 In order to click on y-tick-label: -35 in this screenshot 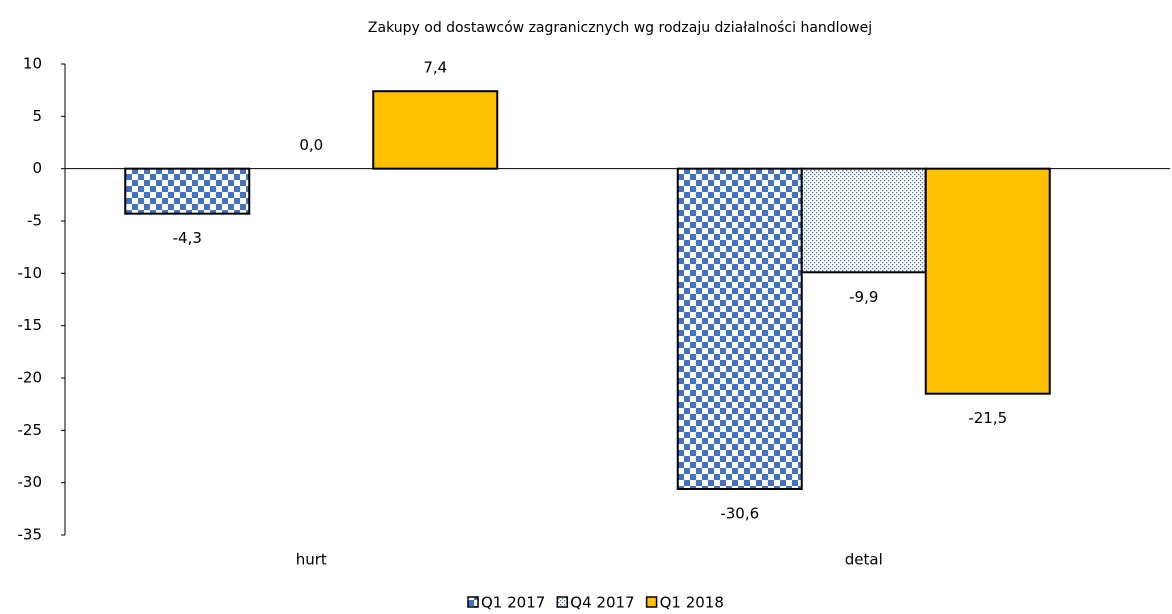, I will do `click(30, 535)`.